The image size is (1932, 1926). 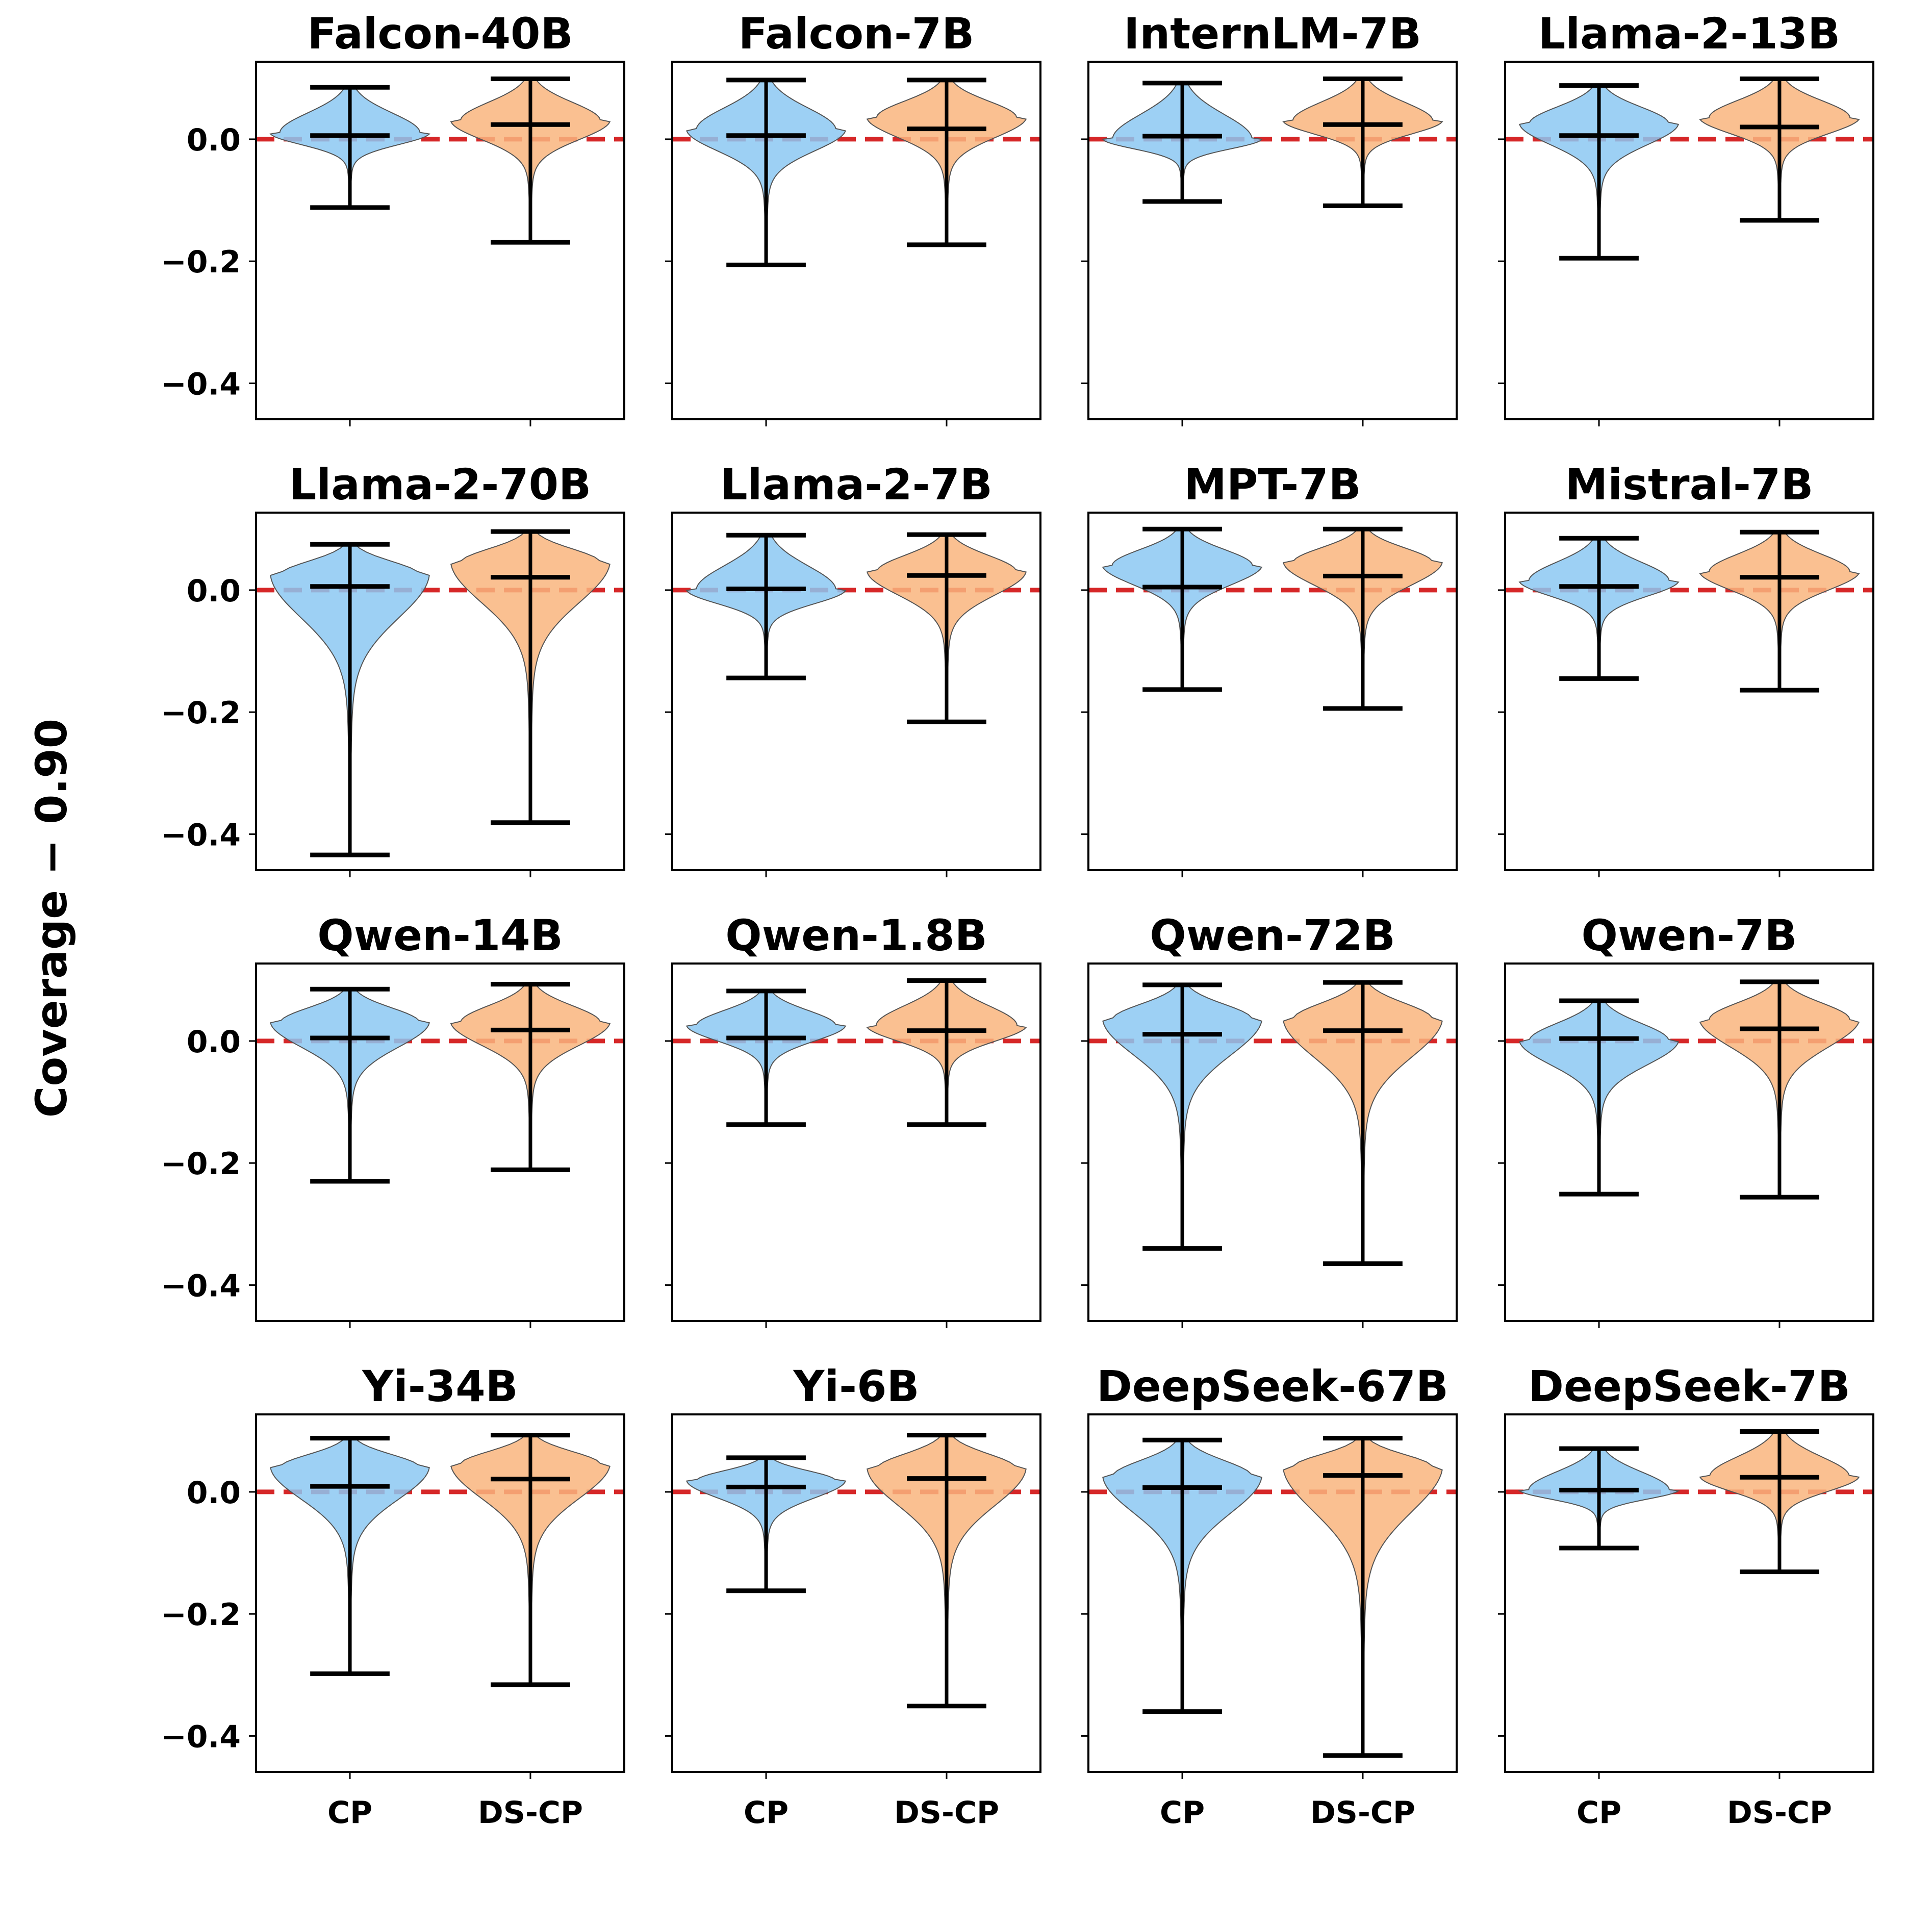 I want to click on subplot-title: DeepSeek-67B, so click(x=1272, y=1386).